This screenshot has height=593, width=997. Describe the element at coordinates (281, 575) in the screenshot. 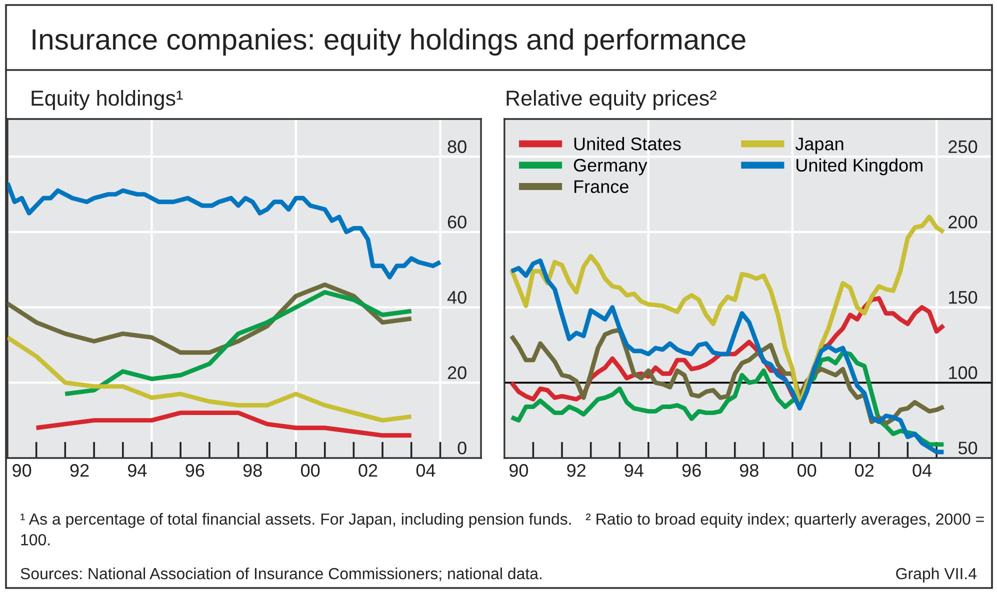

I see `source-note: Sources: National Association of Insurance Commissioners; national data.` at that location.